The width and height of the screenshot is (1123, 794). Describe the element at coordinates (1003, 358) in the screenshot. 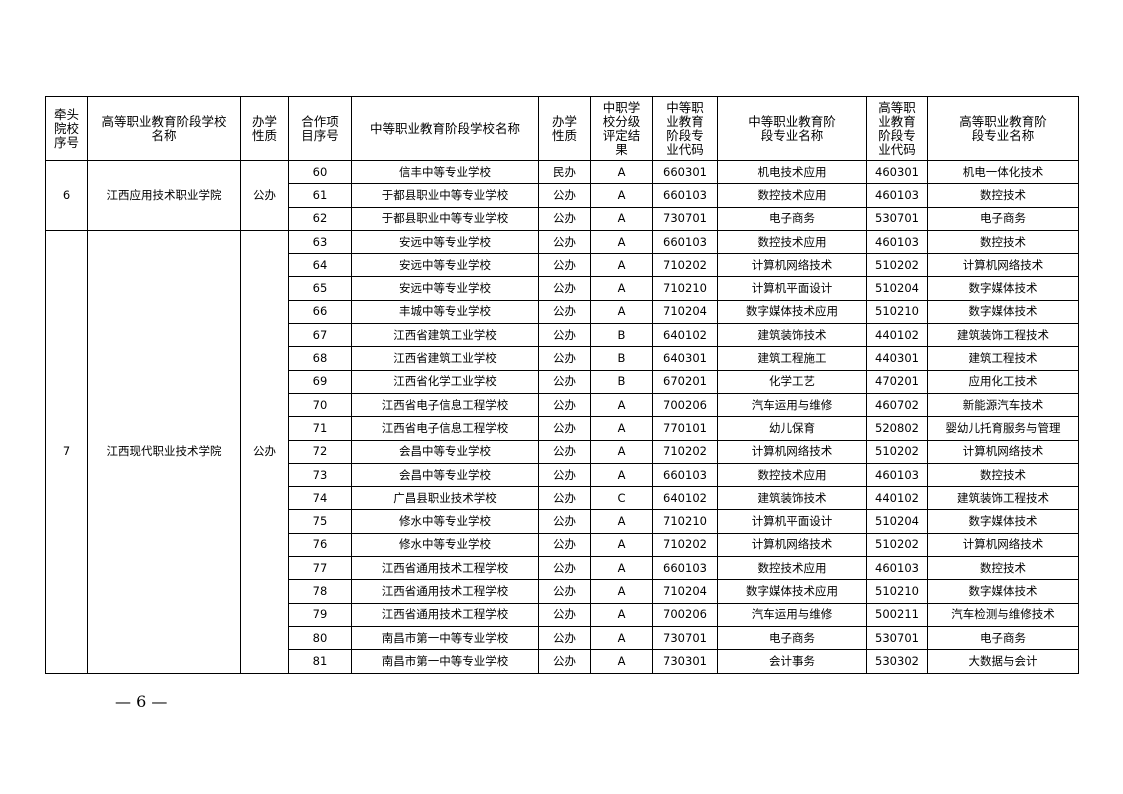

I see `high-major-cell: 建筑工程技术` at that location.